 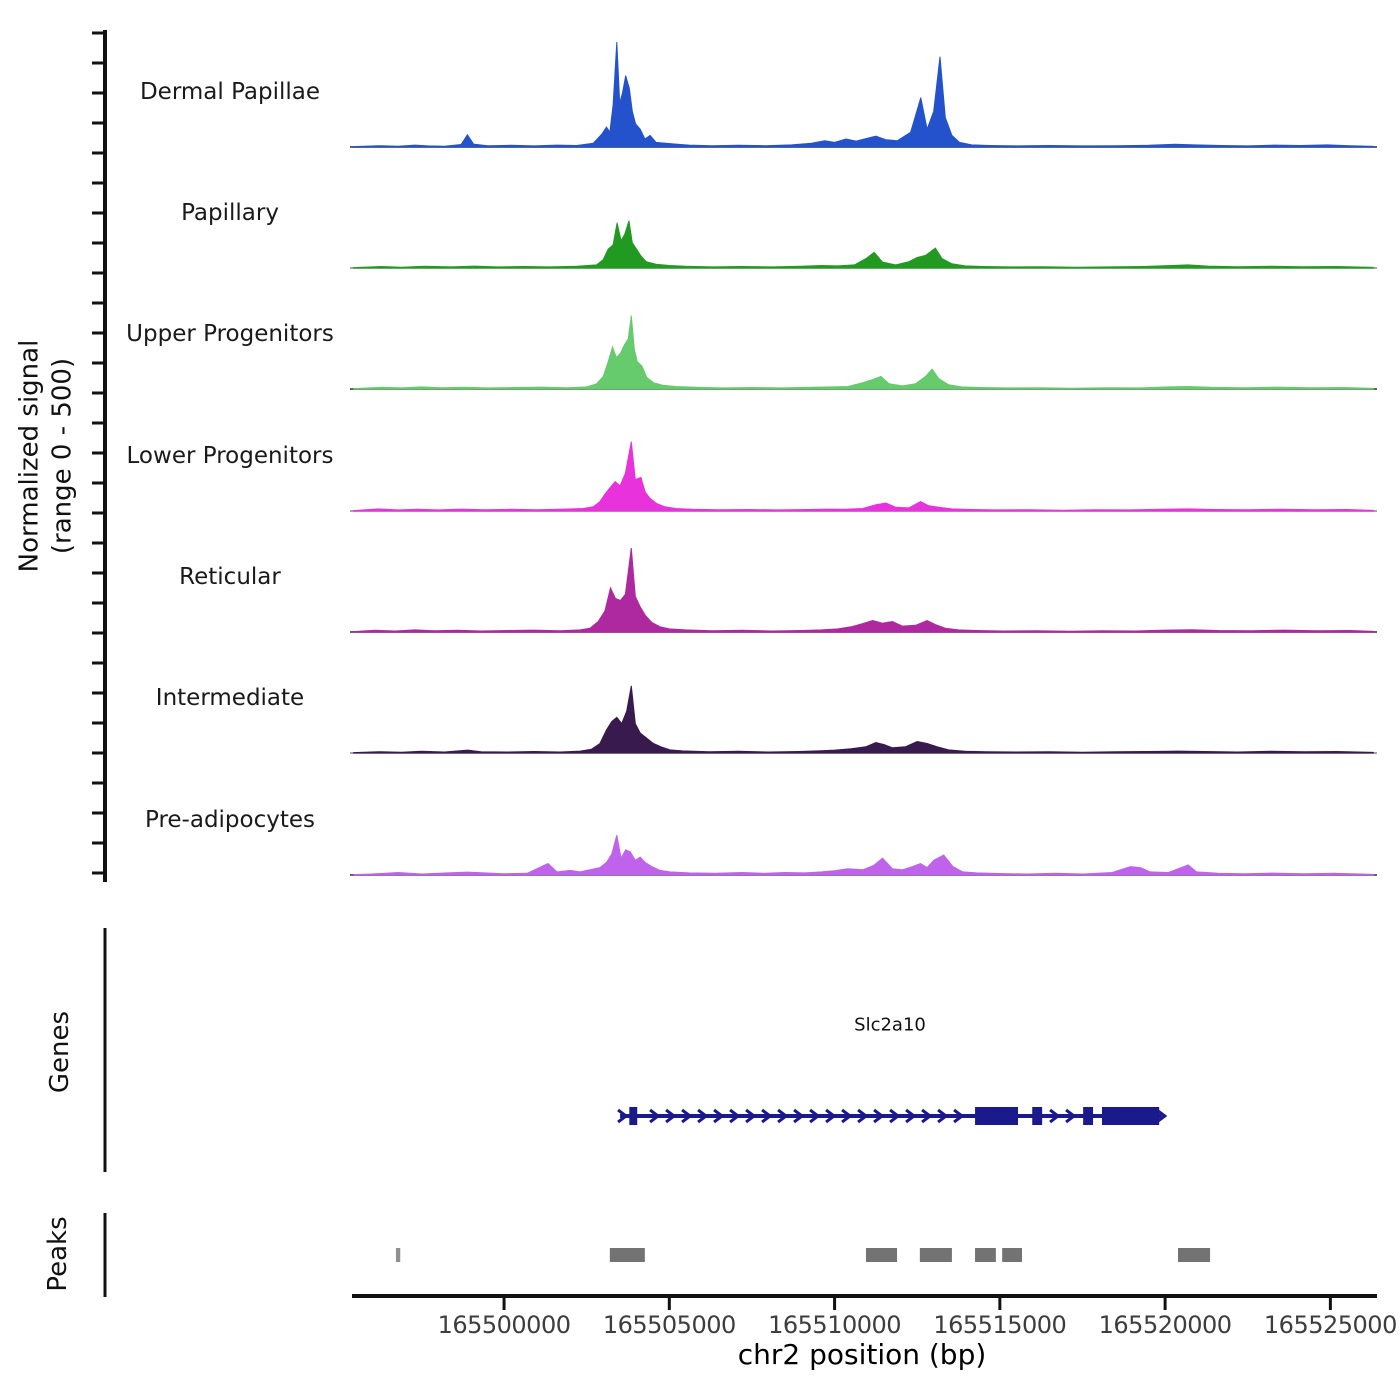 I want to click on x-tick-label: 165505000, so click(x=669, y=1325).